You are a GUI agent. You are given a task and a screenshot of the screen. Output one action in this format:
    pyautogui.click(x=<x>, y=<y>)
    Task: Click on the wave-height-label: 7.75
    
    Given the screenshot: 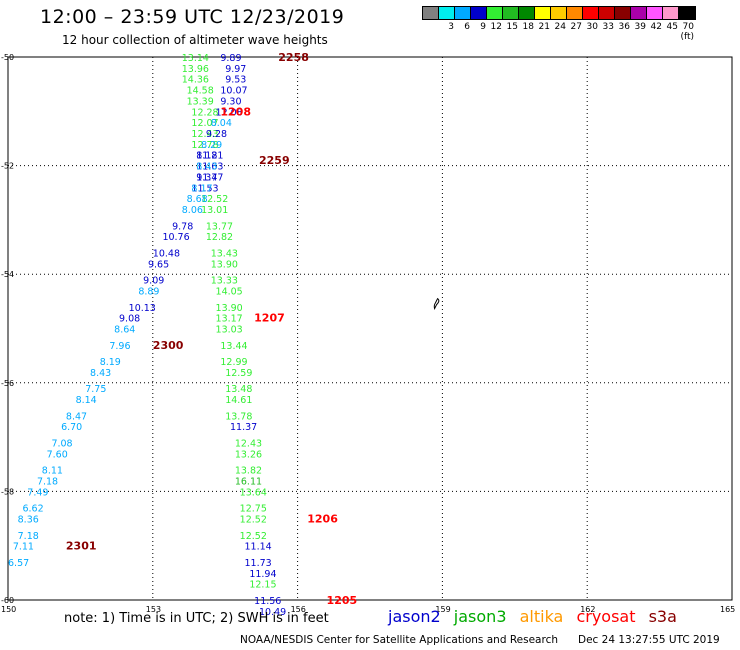 What is the action you would take?
    pyautogui.click(x=95, y=389)
    